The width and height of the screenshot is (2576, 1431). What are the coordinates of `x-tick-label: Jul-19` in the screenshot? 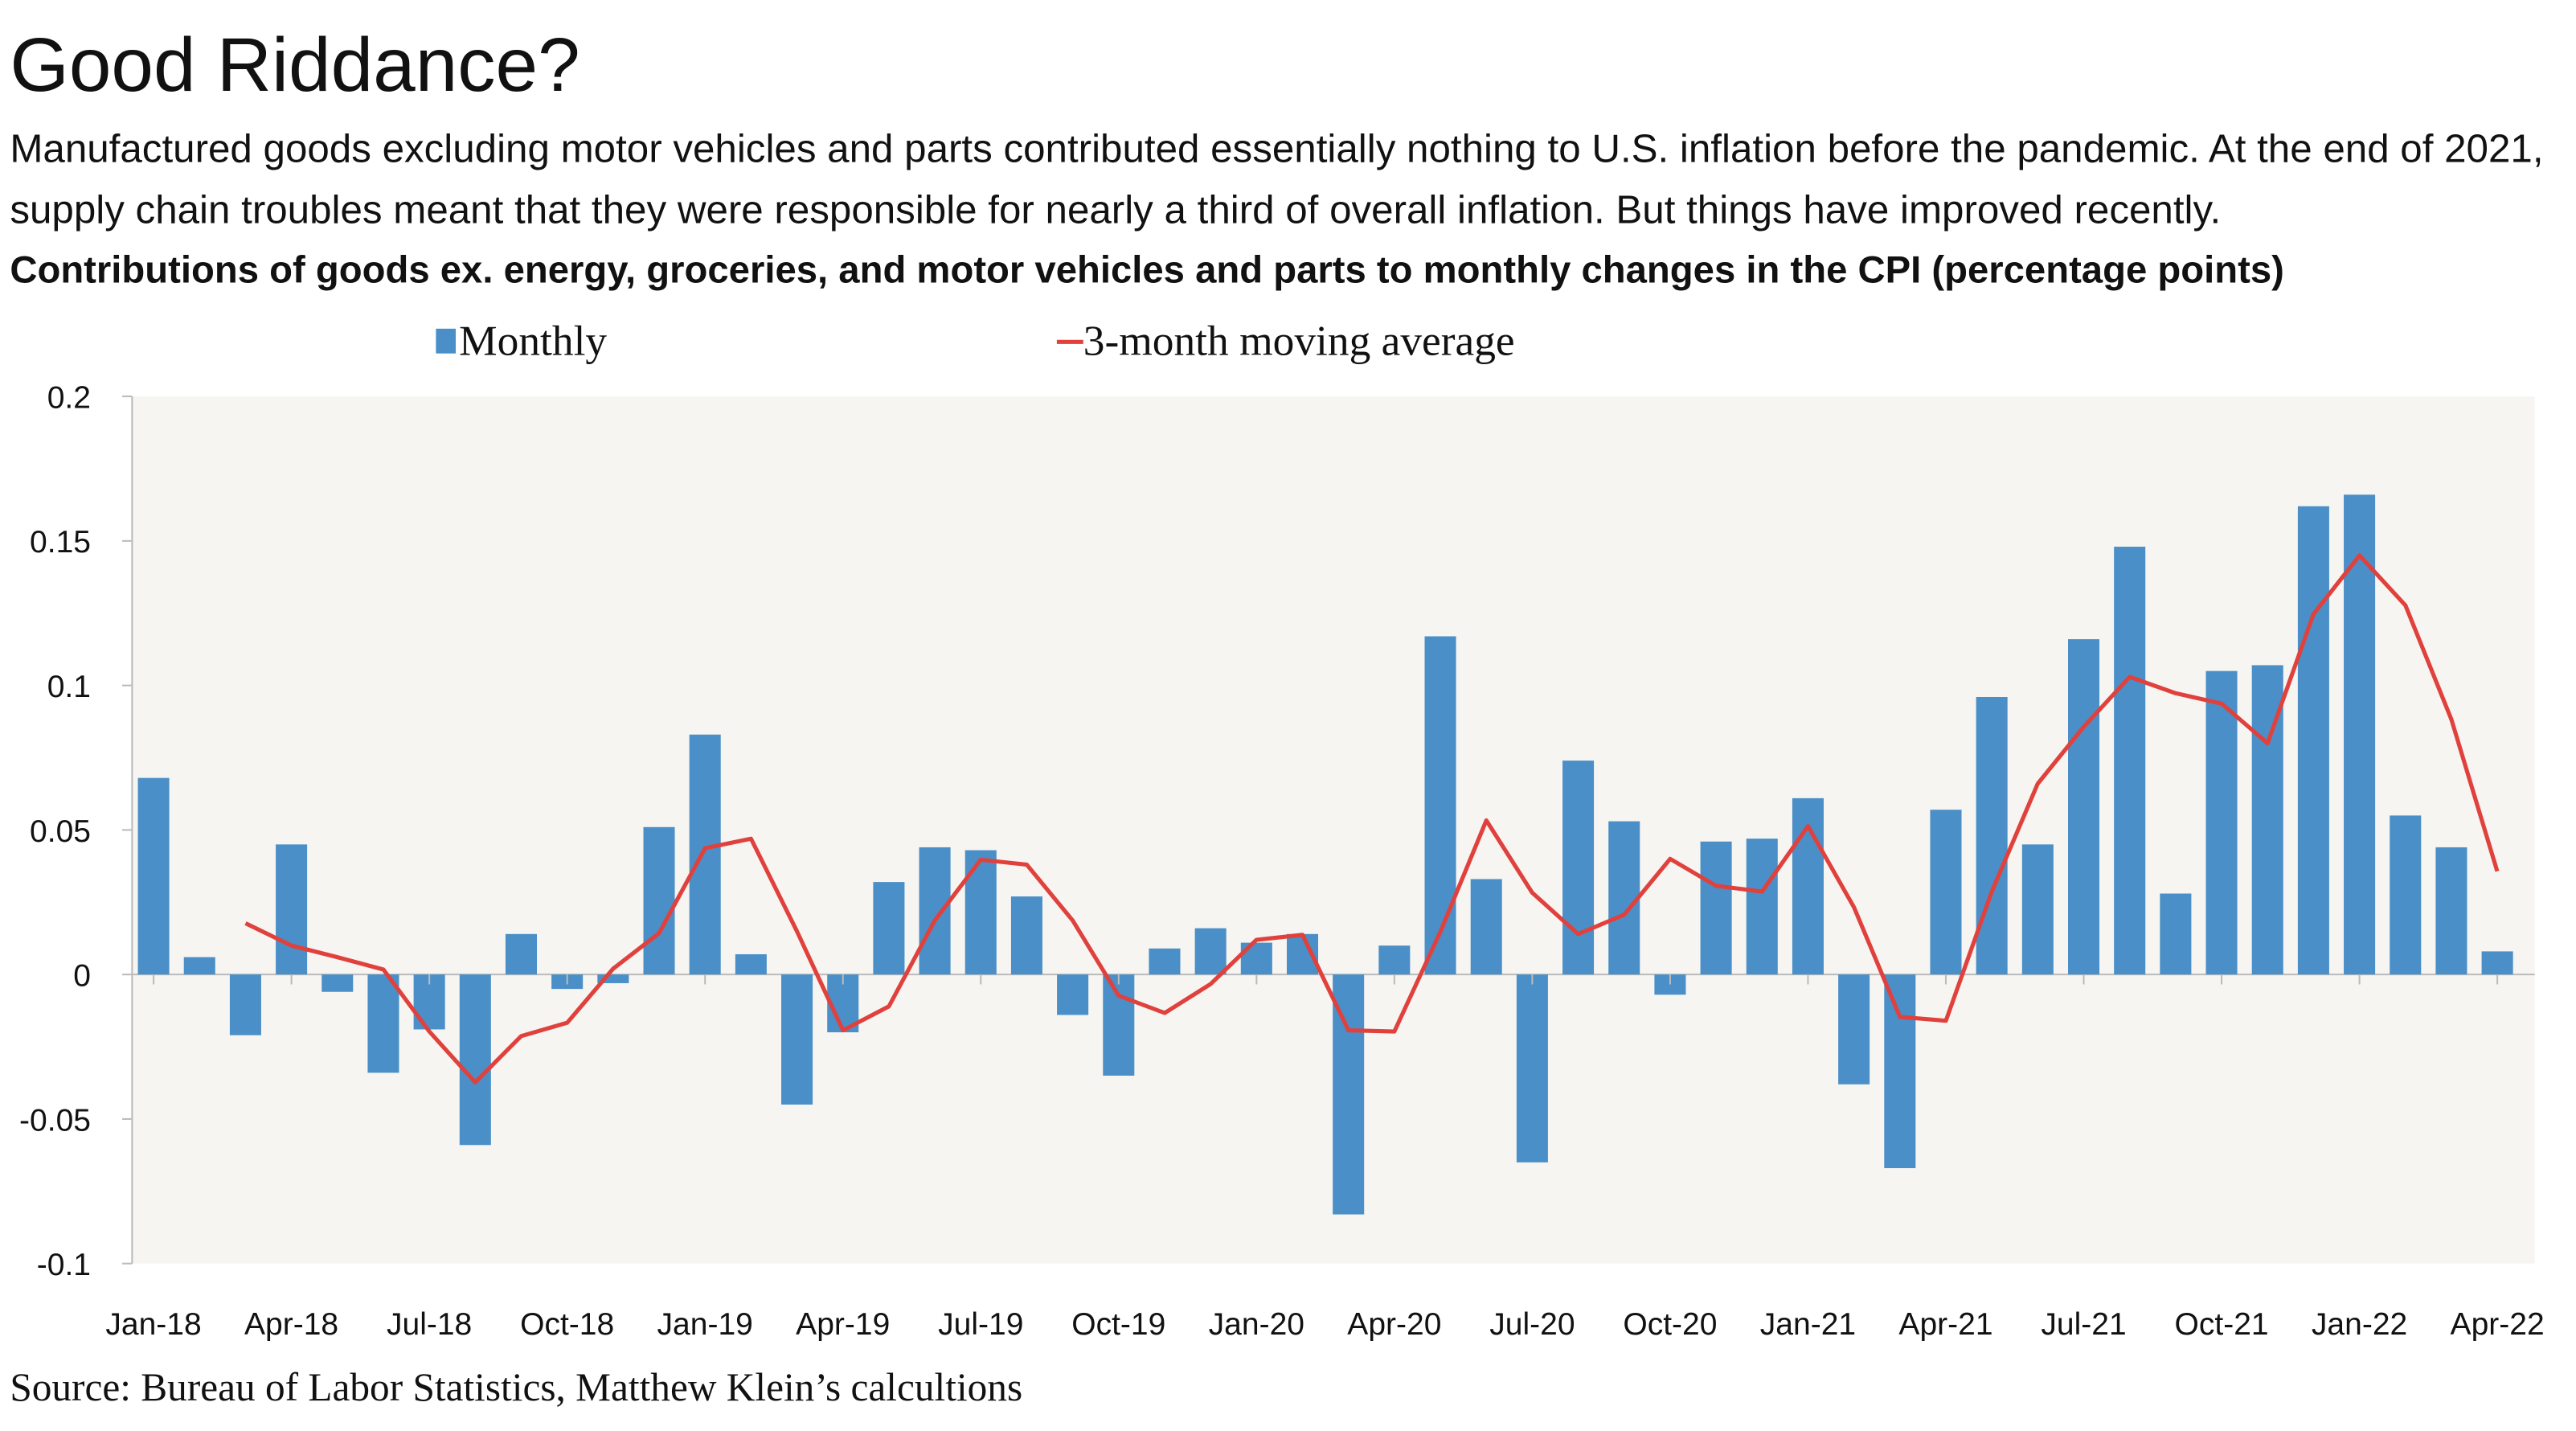 It's located at (980, 1325).